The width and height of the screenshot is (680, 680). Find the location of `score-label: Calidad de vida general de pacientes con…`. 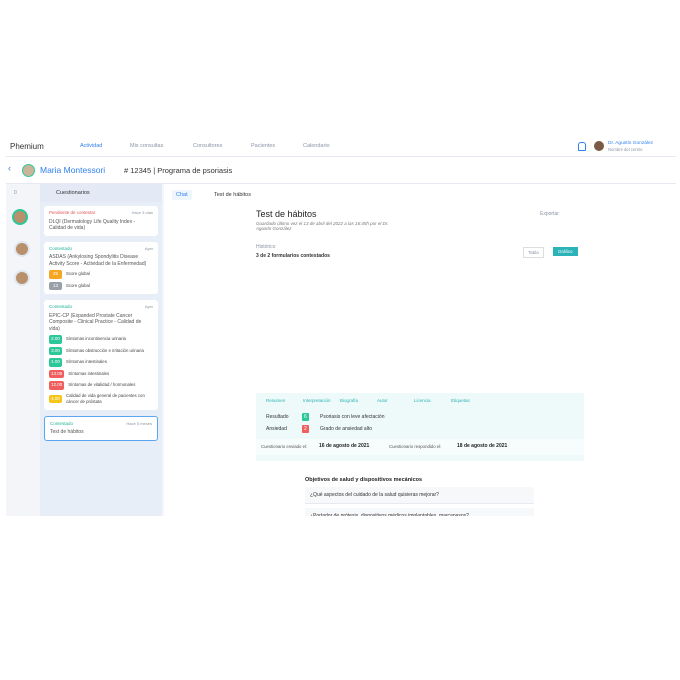

score-label: Calidad de vida general de pacientes con… is located at coordinates (105, 398).